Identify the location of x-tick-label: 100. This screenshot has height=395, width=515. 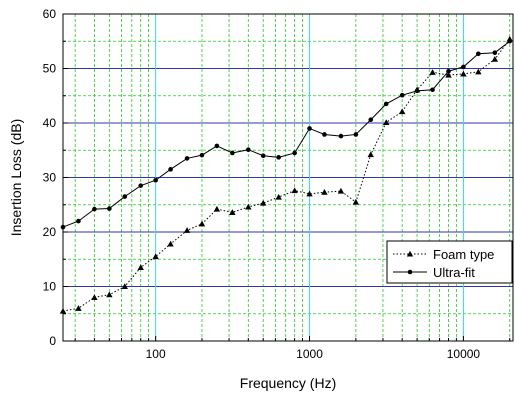
(156, 354).